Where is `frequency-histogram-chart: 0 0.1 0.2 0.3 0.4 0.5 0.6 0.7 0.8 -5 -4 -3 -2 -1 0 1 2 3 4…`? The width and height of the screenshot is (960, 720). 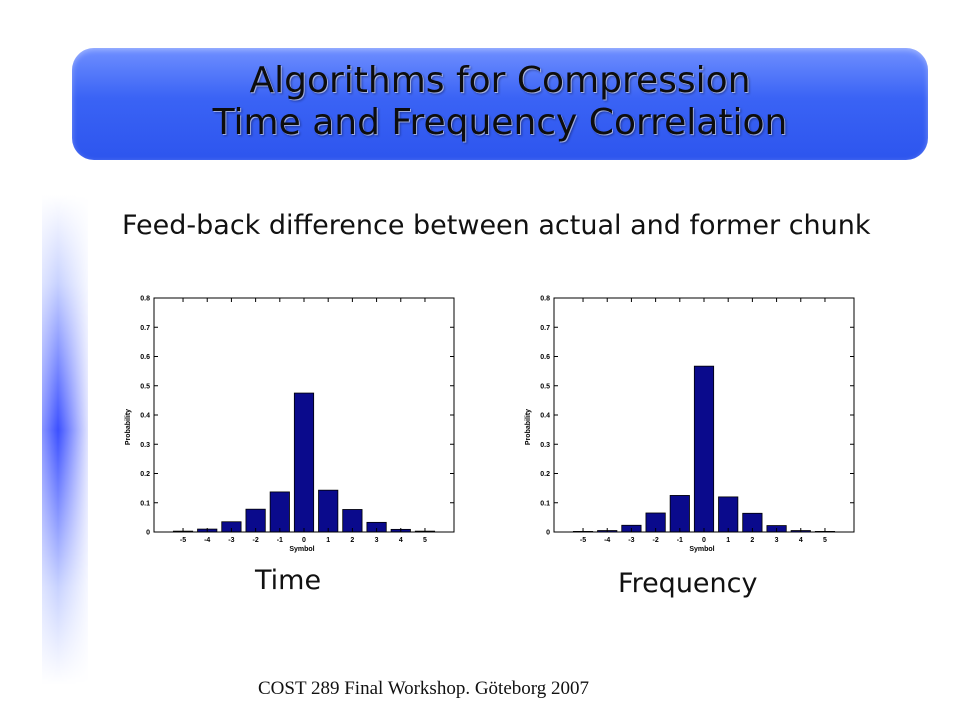 frequency-histogram-chart: 0 0.1 0.2 0.3 0.4 0.5 0.6 0.7 0.8 -5 -4 -3 -2 -1 0 1 2 3 4… is located at coordinates (690, 424).